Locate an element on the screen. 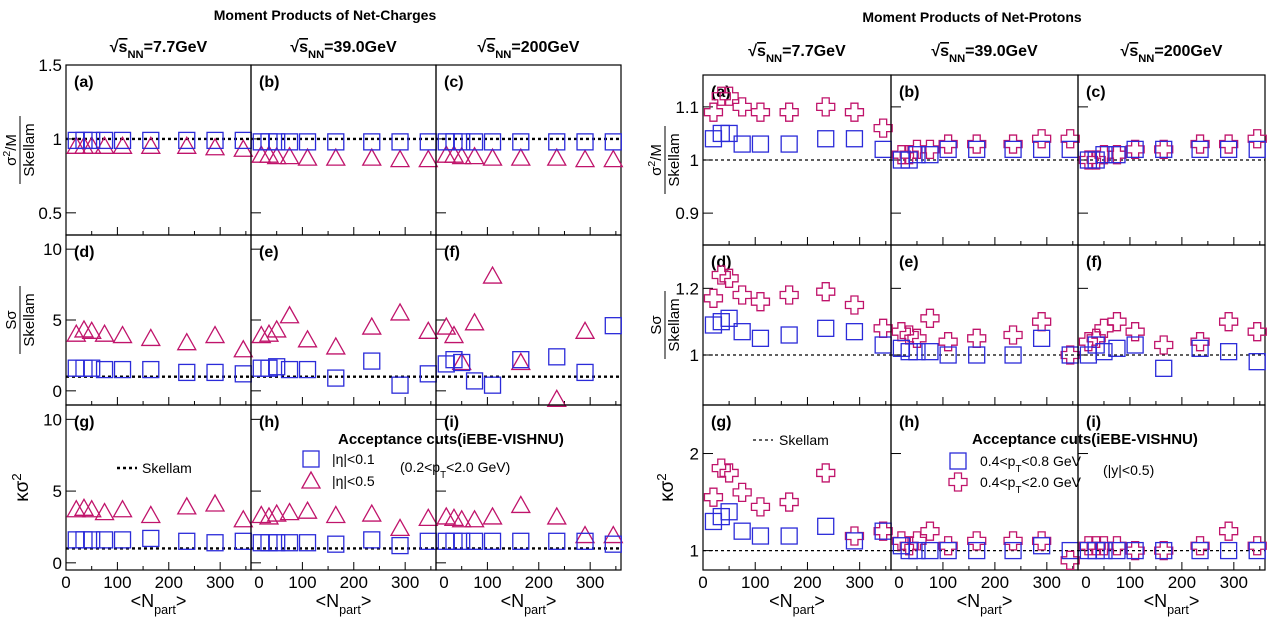  y-axis-label-numerator: Sσ is located at coordinates (11, 320).